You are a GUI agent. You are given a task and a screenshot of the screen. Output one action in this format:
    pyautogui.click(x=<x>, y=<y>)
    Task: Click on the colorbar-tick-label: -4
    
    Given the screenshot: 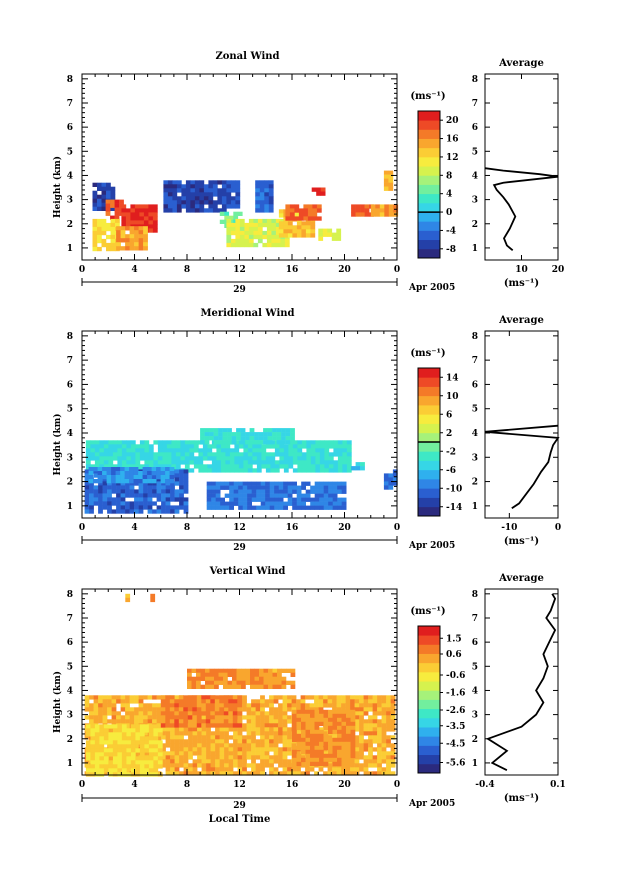 What is the action you would take?
    pyautogui.click(x=451, y=231)
    